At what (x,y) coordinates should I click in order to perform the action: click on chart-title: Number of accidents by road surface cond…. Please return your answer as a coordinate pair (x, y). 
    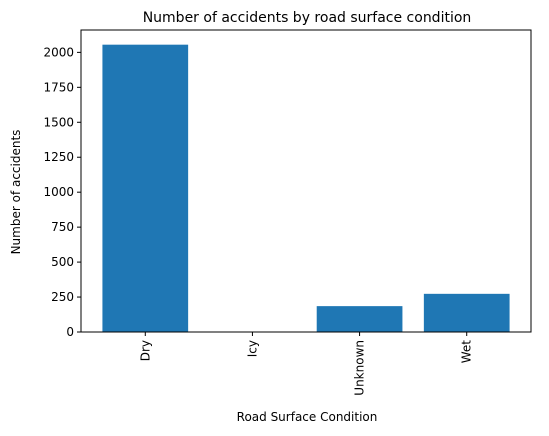
    Looking at the image, I should click on (307, 18).